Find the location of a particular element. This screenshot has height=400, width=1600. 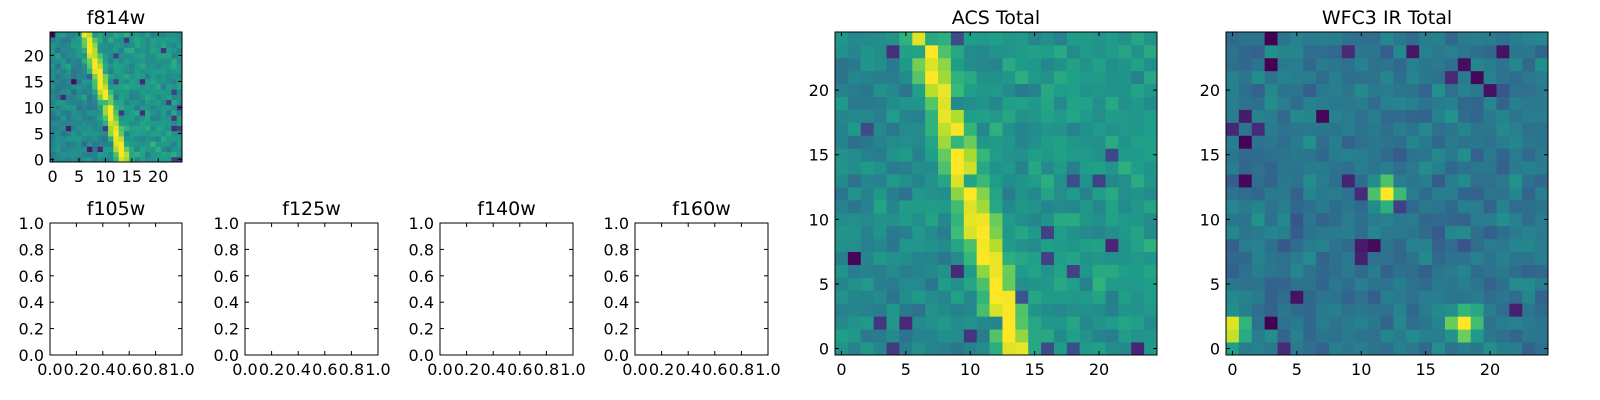

x-tick-label: 5 is located at coordinates (79, 176).